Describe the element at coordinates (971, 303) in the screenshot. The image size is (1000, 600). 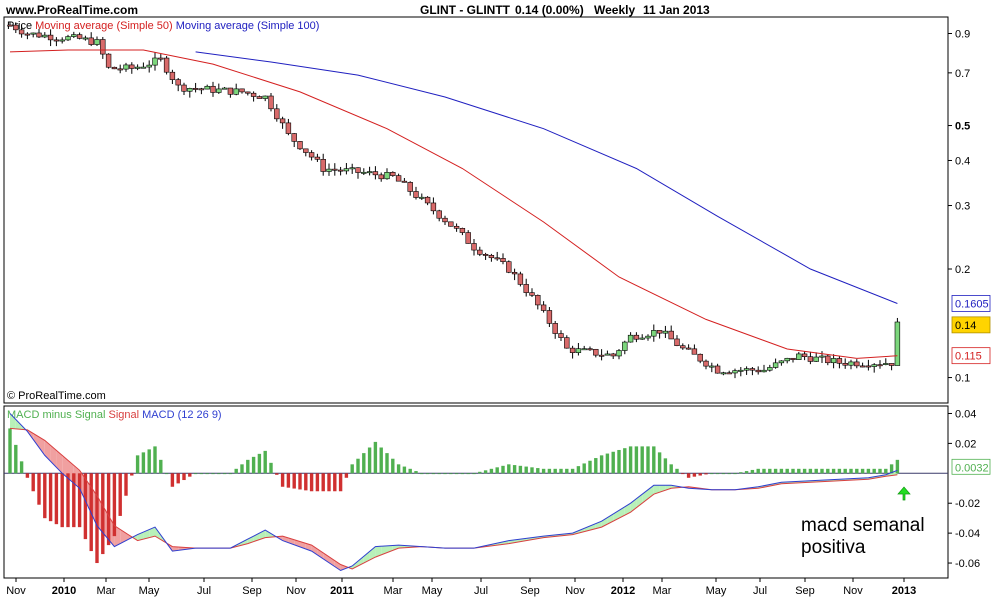
I see `ma100-value-label-box` at that location.